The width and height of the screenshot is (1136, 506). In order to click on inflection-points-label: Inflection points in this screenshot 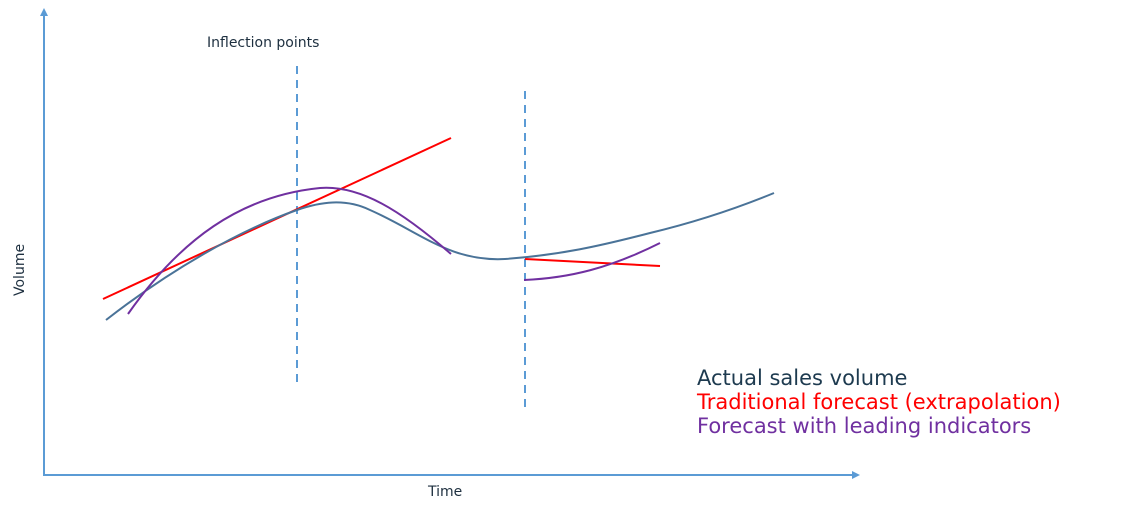, I will do `click(263, 43)`.